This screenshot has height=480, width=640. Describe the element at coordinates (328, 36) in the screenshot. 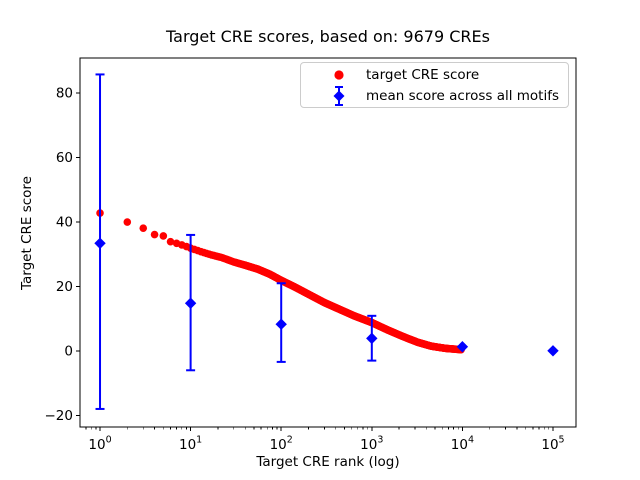

I see `chart-title: Target CRE scores, based on: 9679 CREs` at that location.